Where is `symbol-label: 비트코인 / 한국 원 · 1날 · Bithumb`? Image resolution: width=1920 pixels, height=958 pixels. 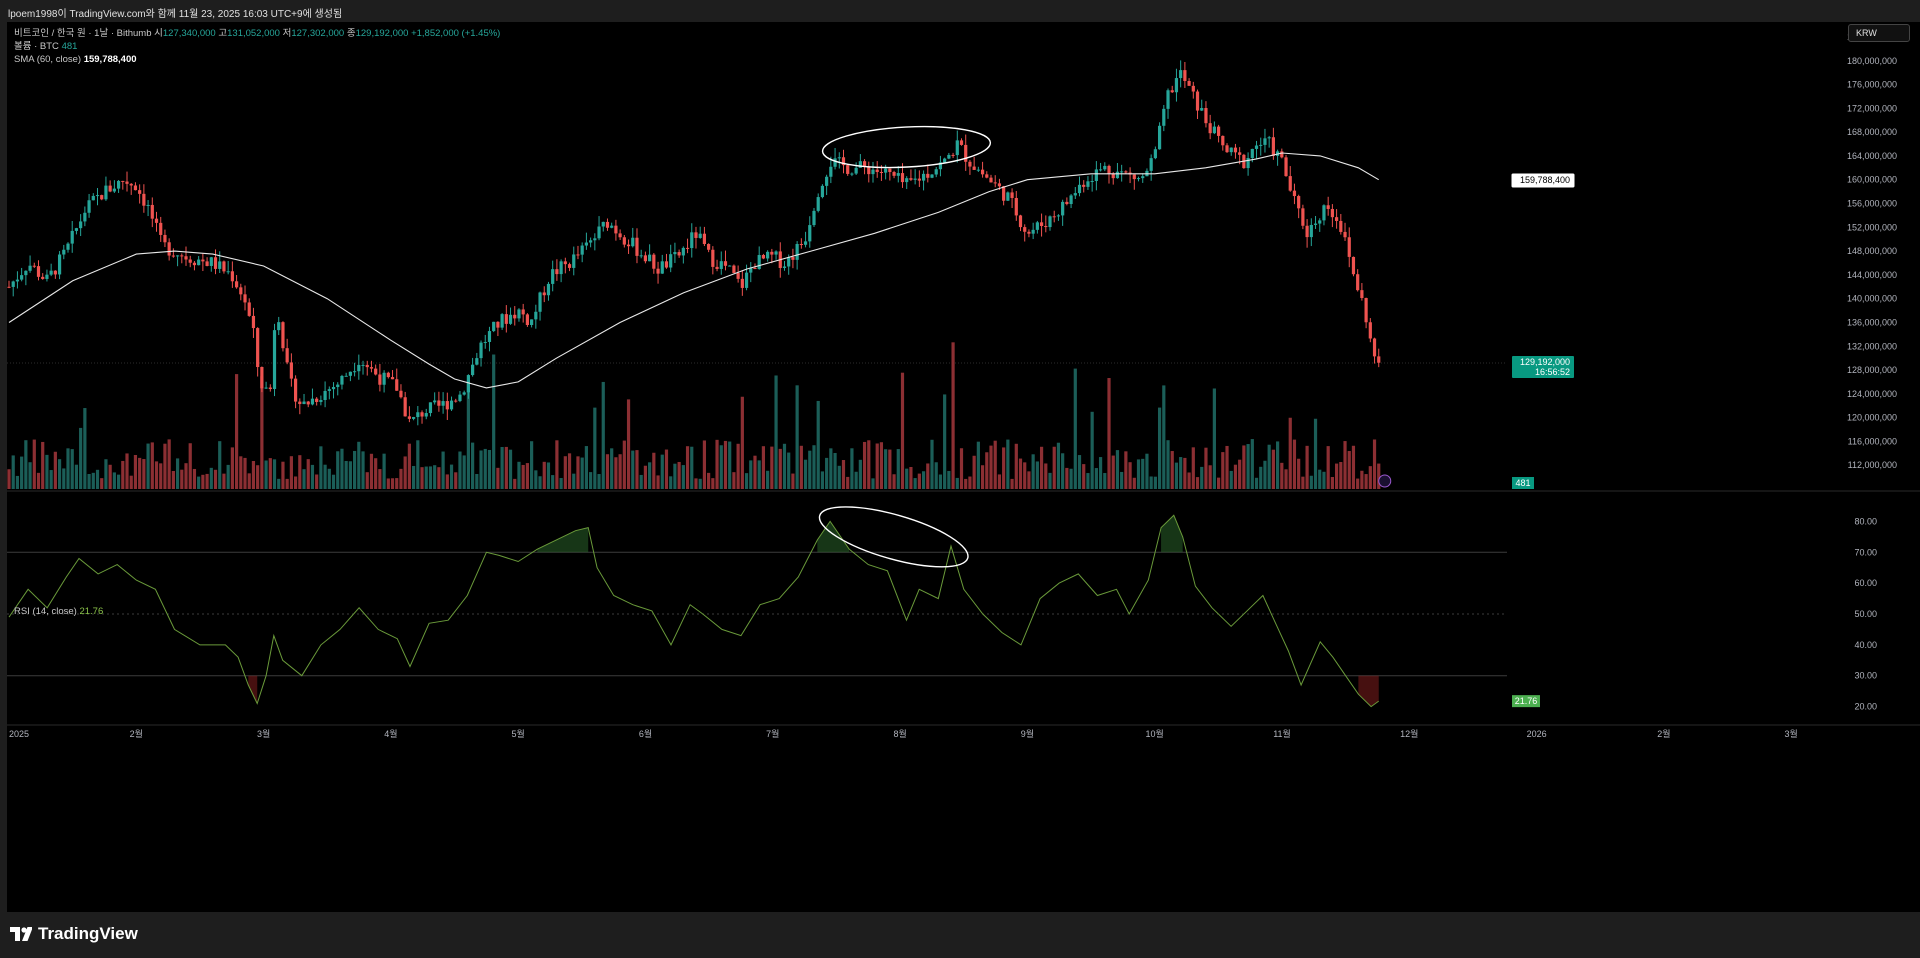 symbol-label: 비트코인 / 한국 원 · 1날 · Bithumb is located at coordinates (83, 33).